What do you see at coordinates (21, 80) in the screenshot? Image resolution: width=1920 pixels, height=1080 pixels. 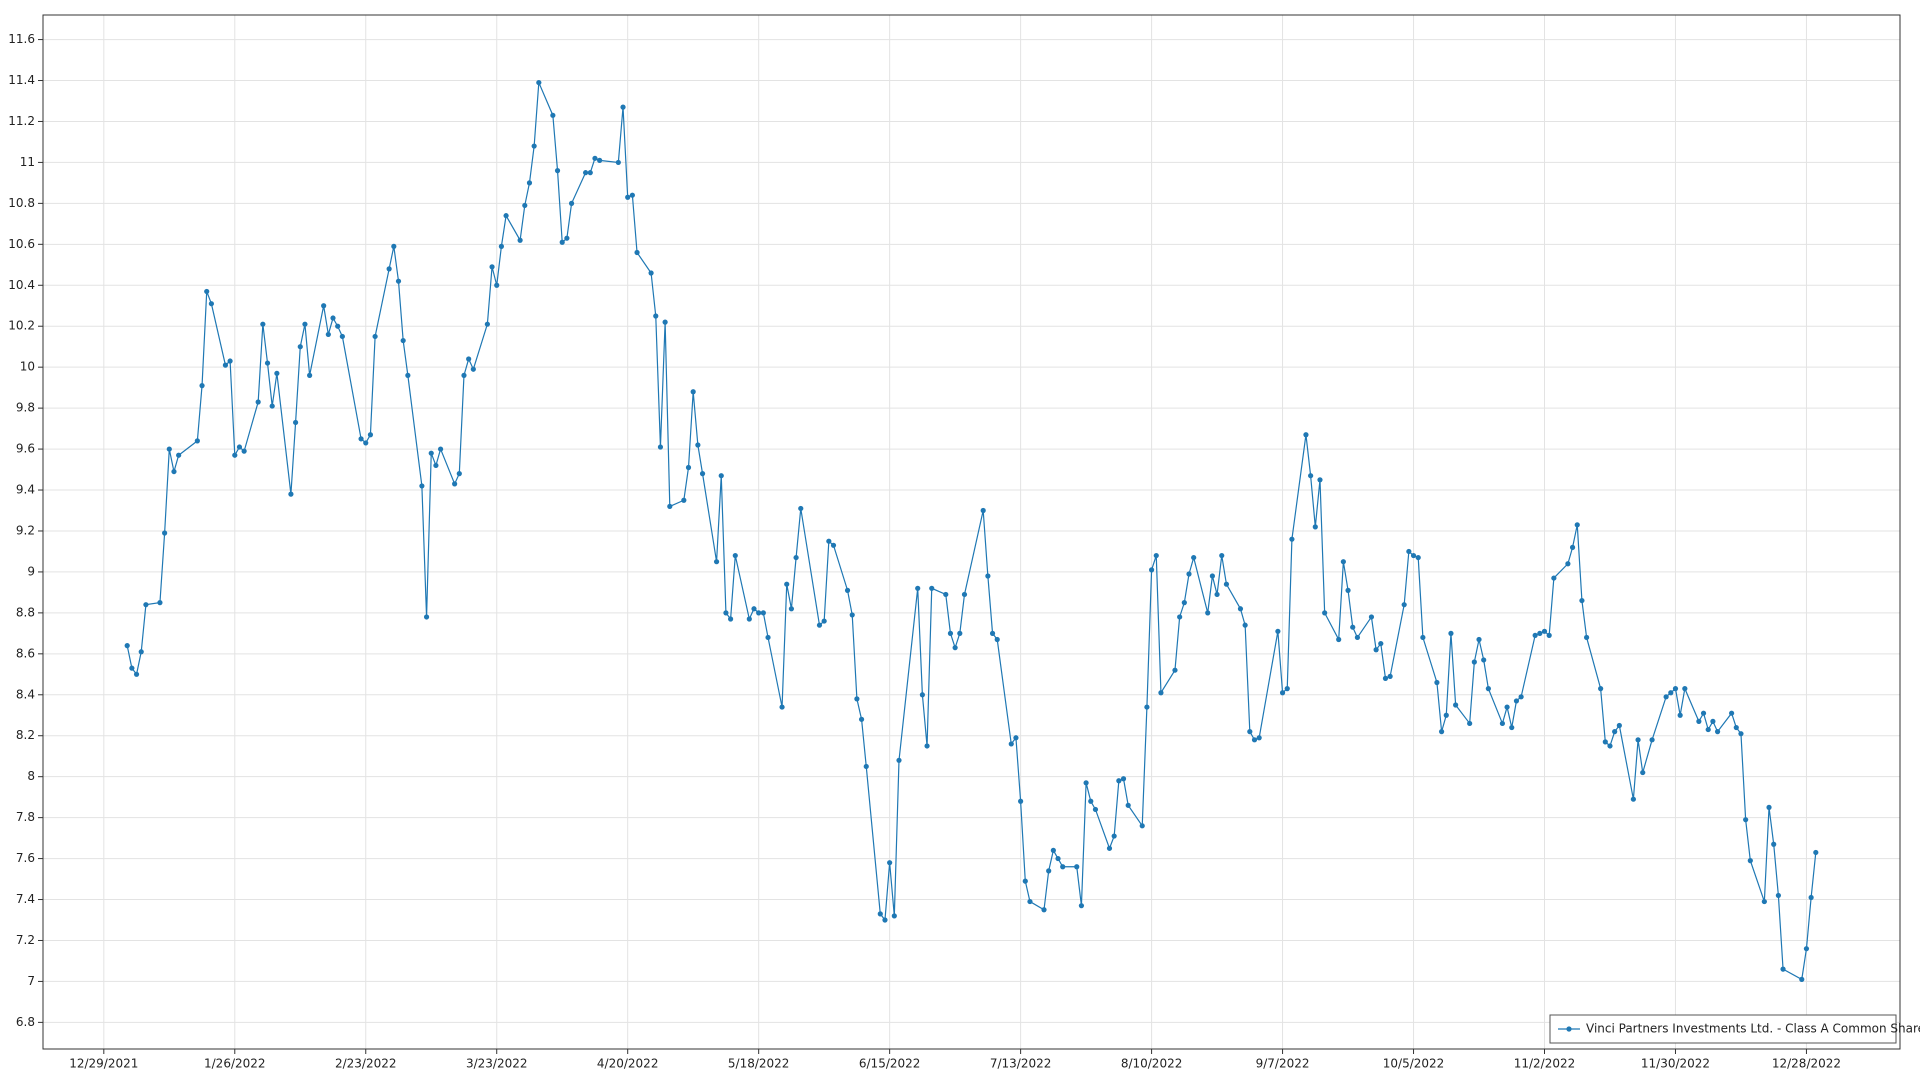 I see `y-tick-label: 11.4` at bounding box center [21, 80].